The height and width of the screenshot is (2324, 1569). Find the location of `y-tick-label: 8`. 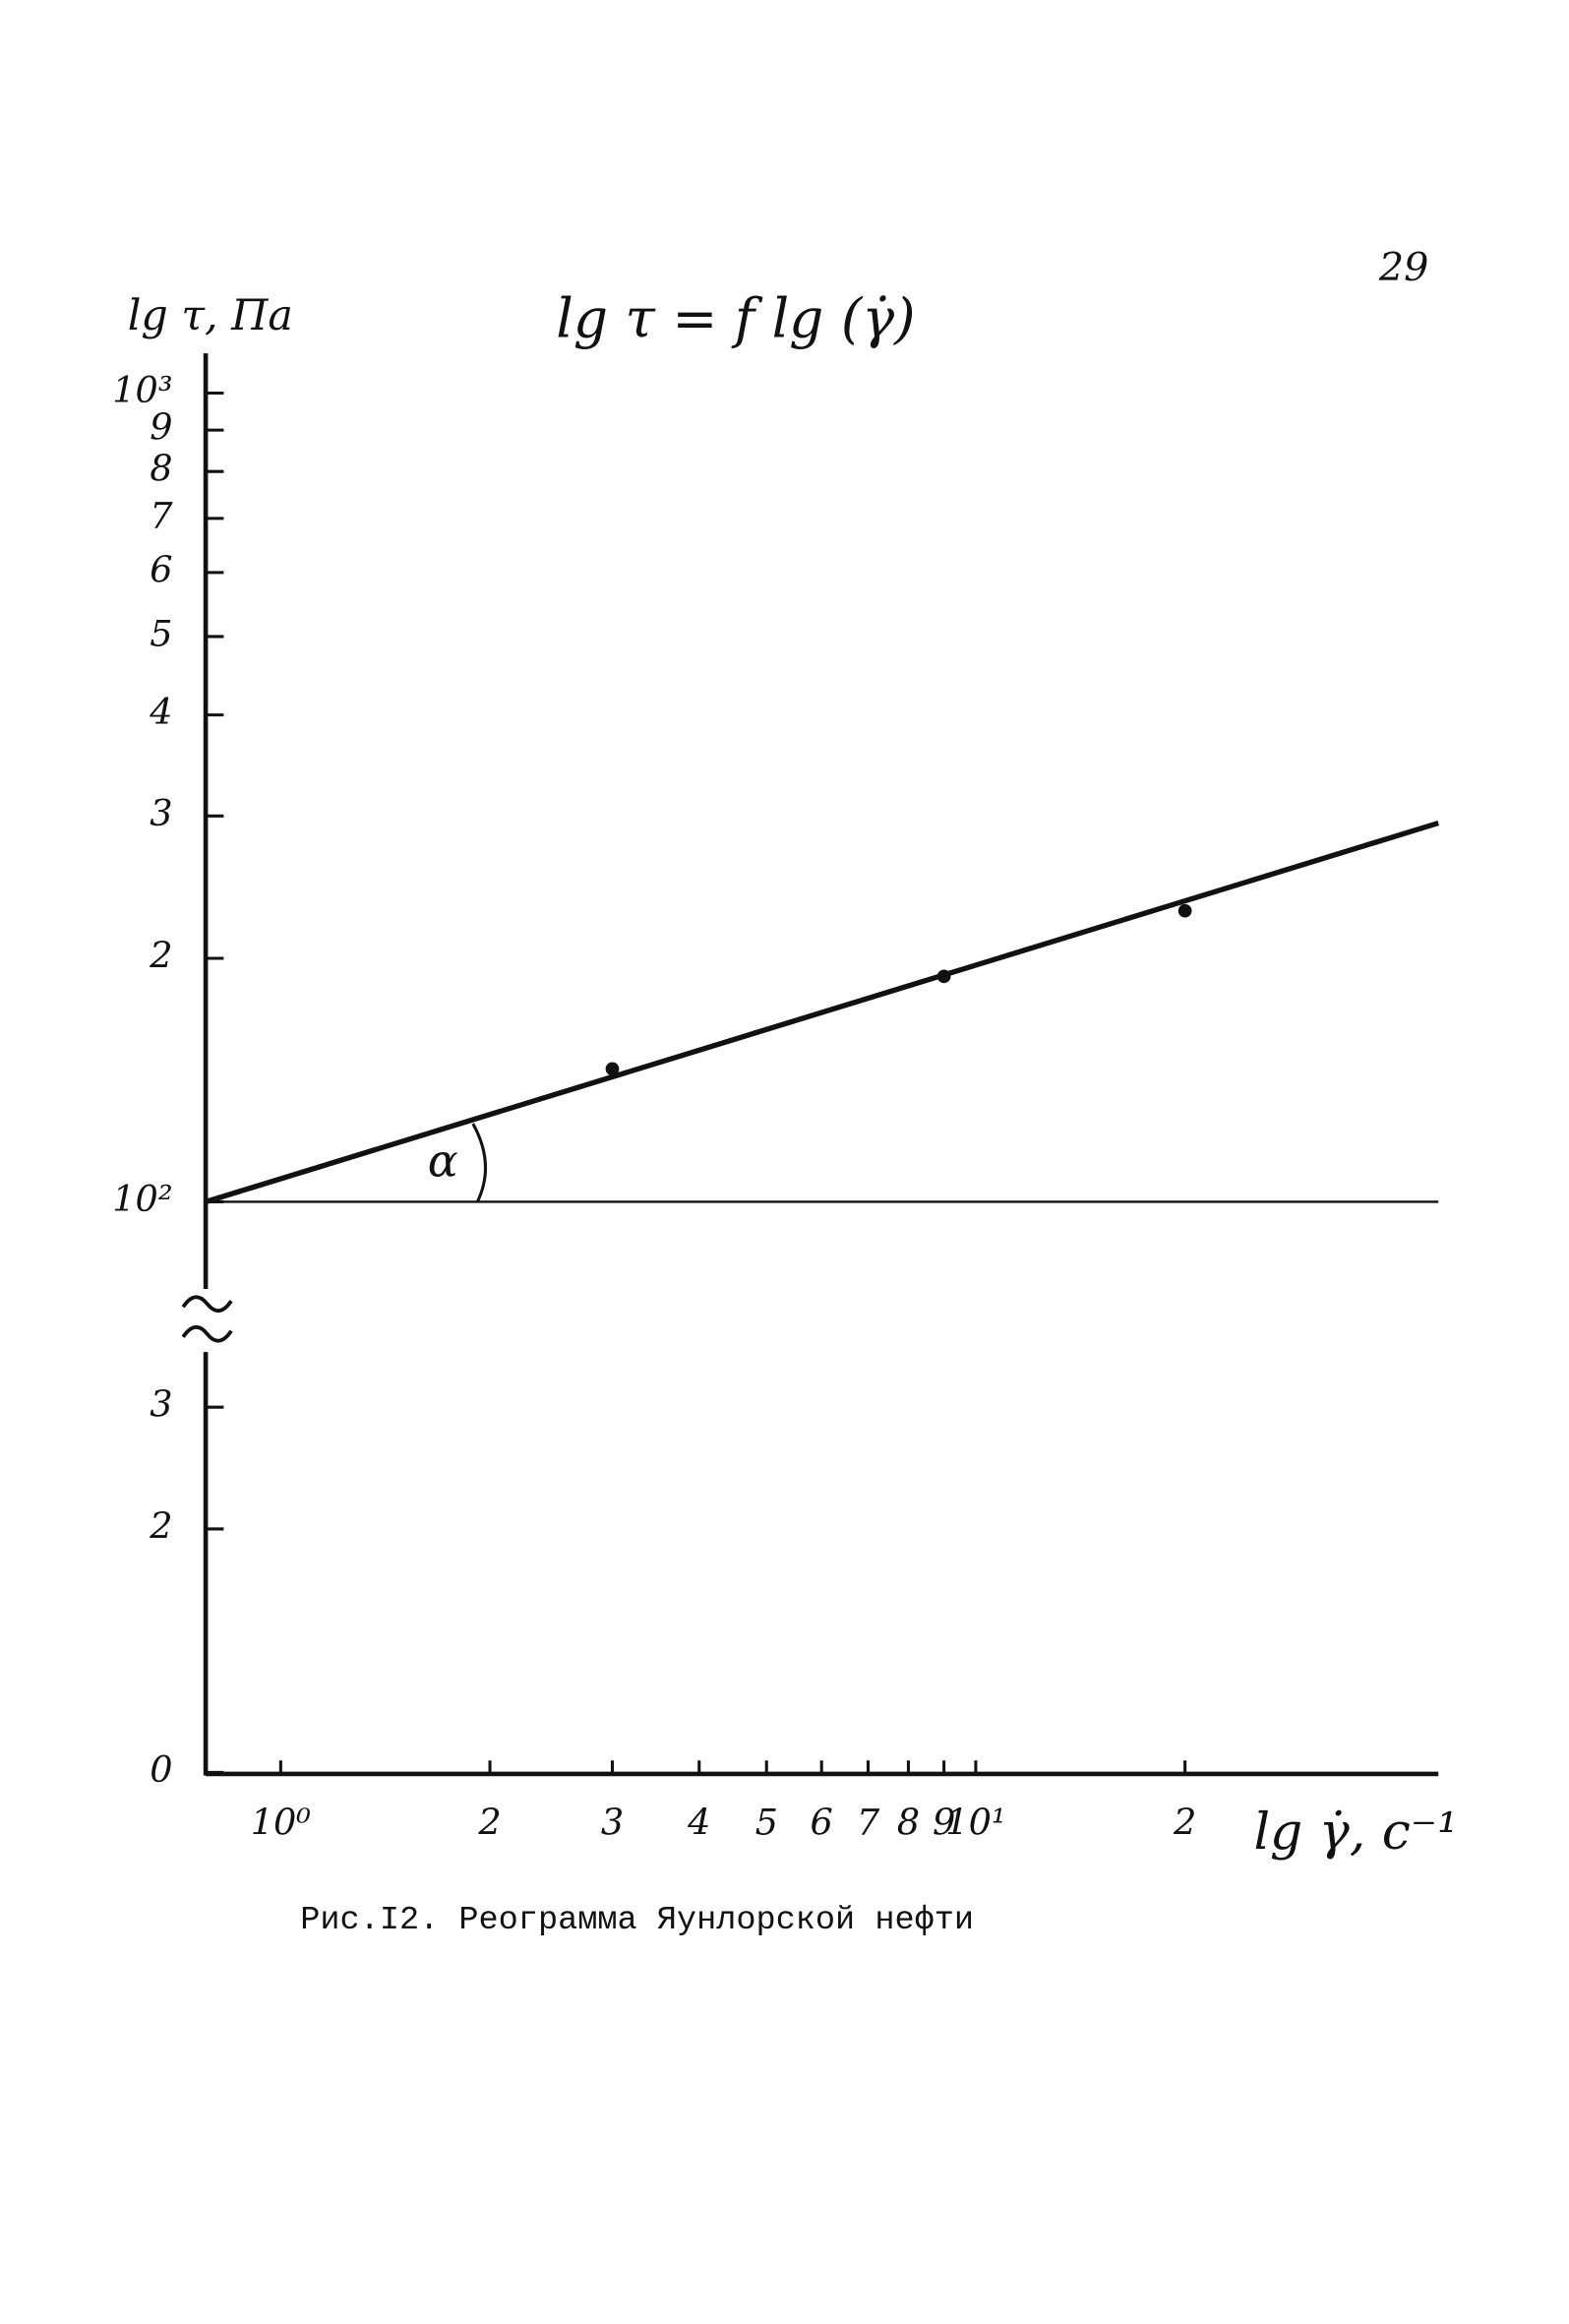

y-tick-label: 8 is located at coordinates (161, 469).